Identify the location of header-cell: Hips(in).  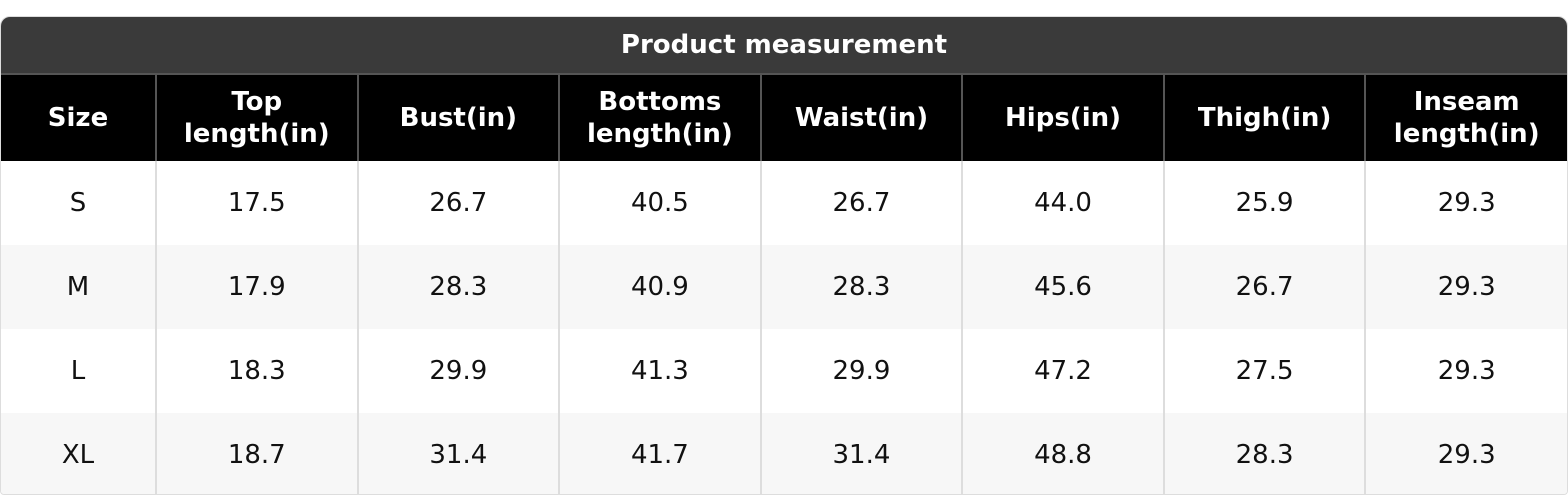
(1062, 117).